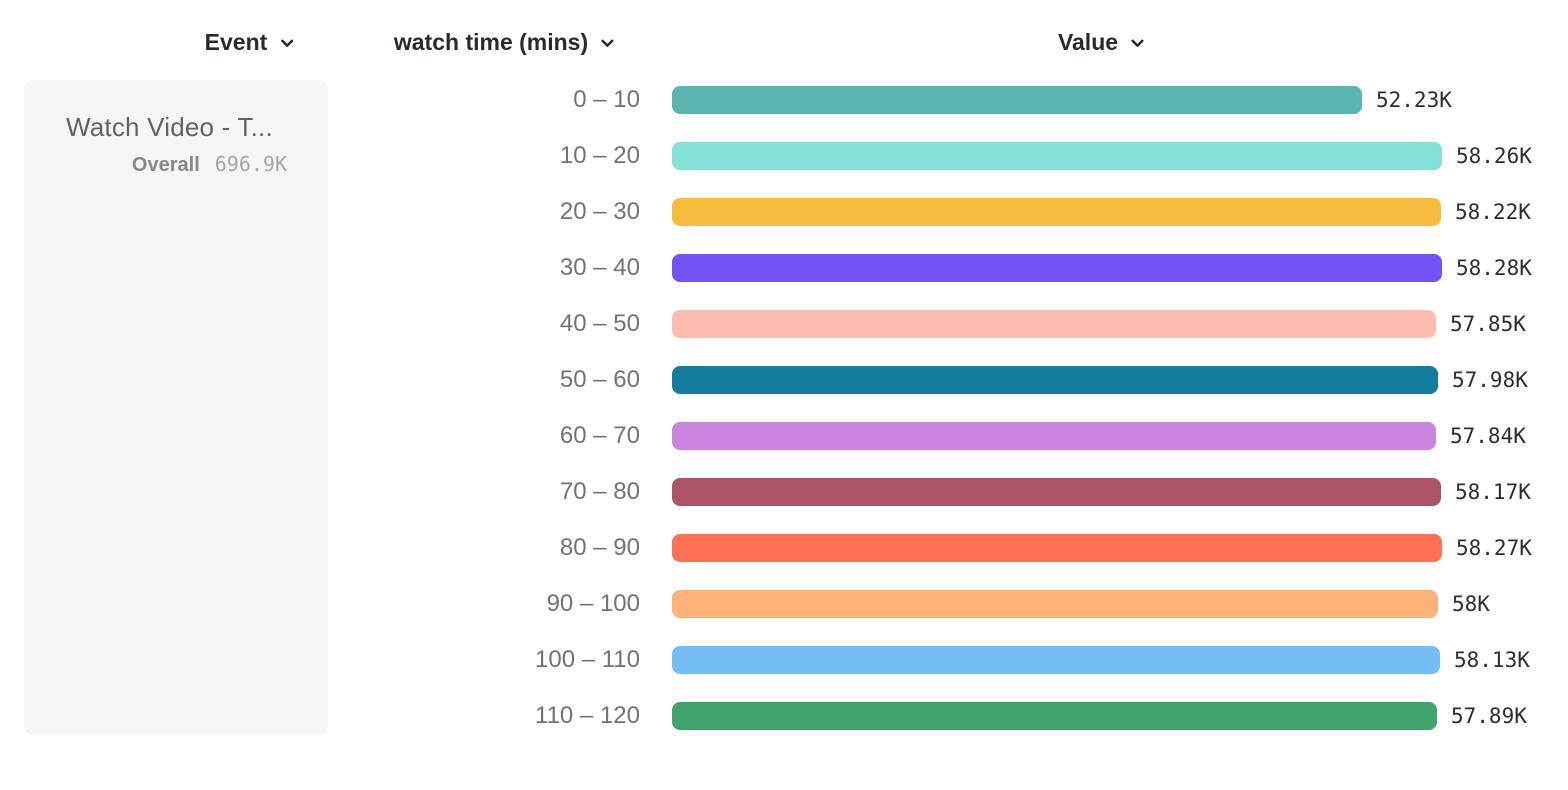 The height and width of the screenshot is (790, 1568). Describe the element at coordinates (1488, 436) in the screenshot. I see `value-label: 57.84K` at that location.